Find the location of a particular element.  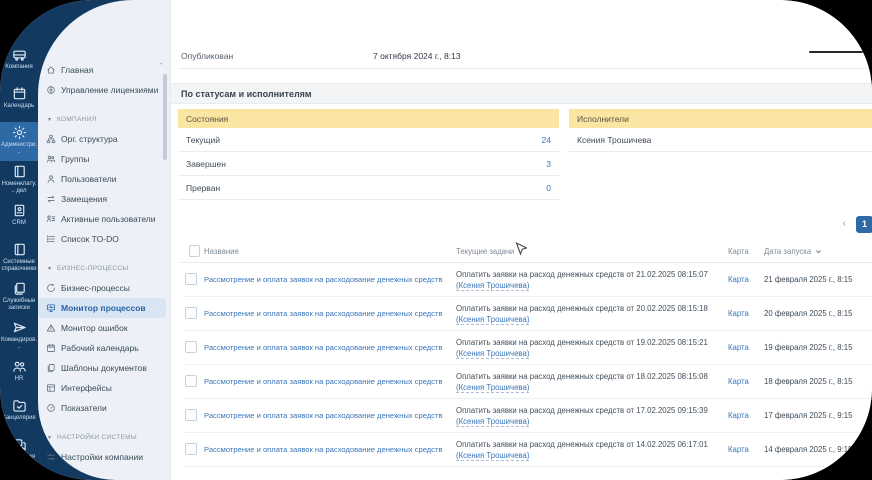

sidebar-item-label: Список TO-DO is located at coordinates (90, 239).